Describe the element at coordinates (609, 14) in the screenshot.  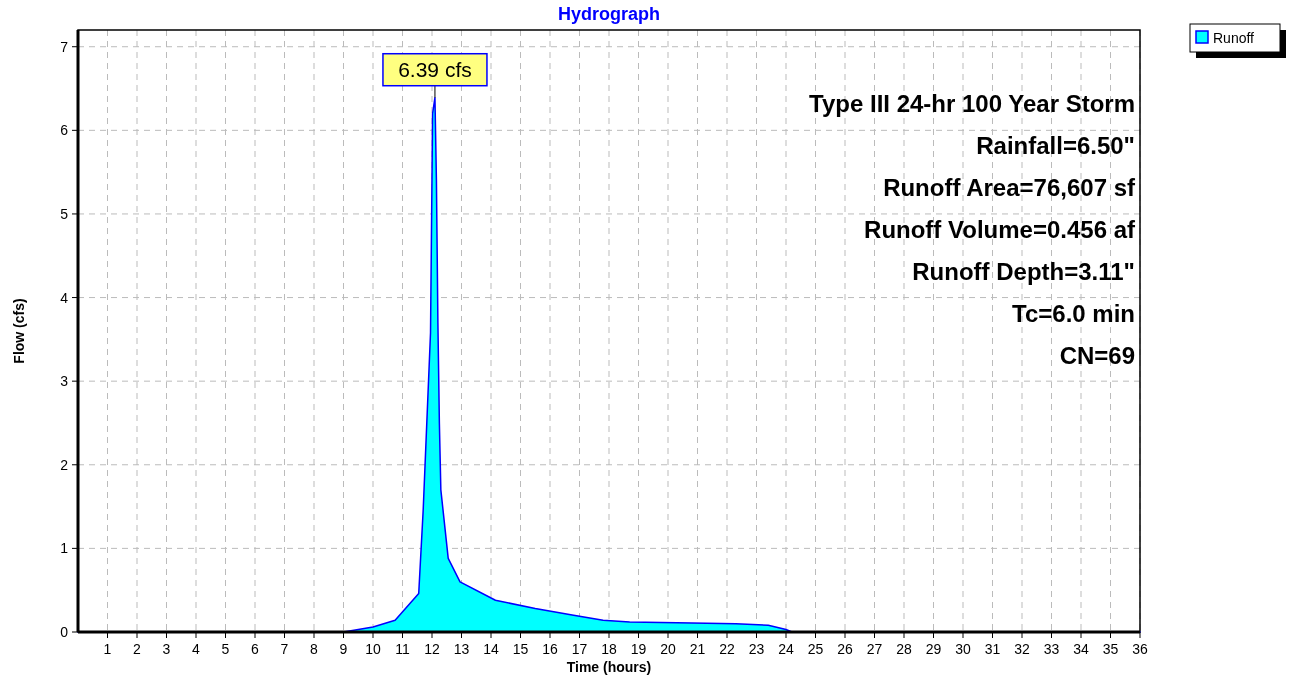
I see `chart-title: Hydrograph` at that location.